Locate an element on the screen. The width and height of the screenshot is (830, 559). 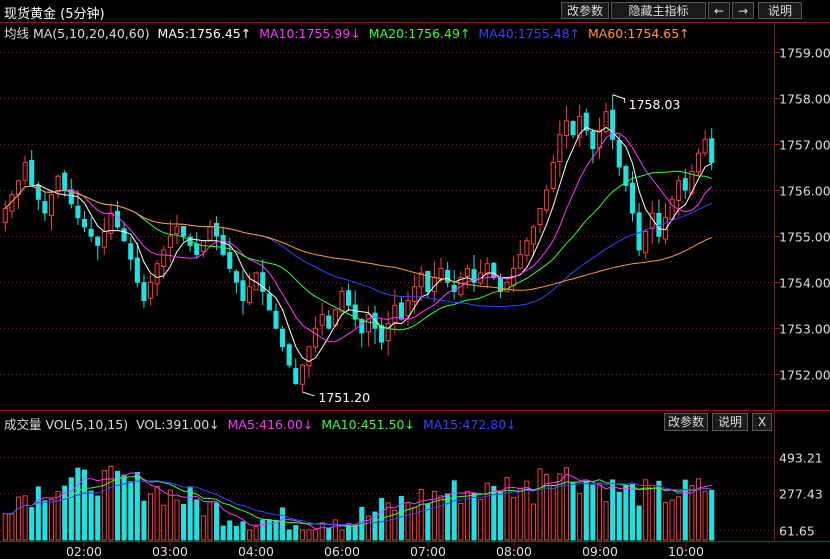
vol-help-button: 说明 is located at coordinates (730, 422).